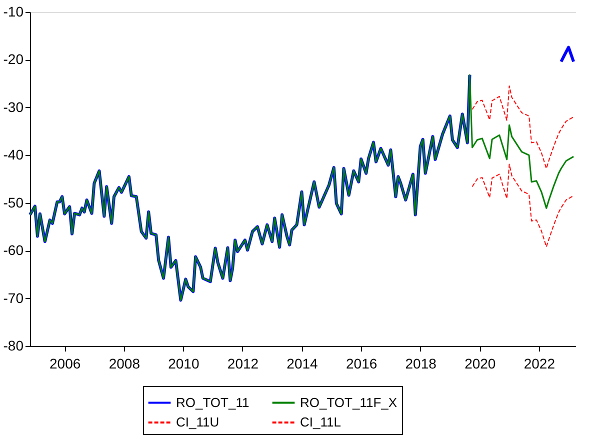 The width and height of the screenshot is (593, 441). What do you see at coordinates (184, 364) in the screenshot?
I see `x-tick-label: 2010` at bounding box center [184, 364].